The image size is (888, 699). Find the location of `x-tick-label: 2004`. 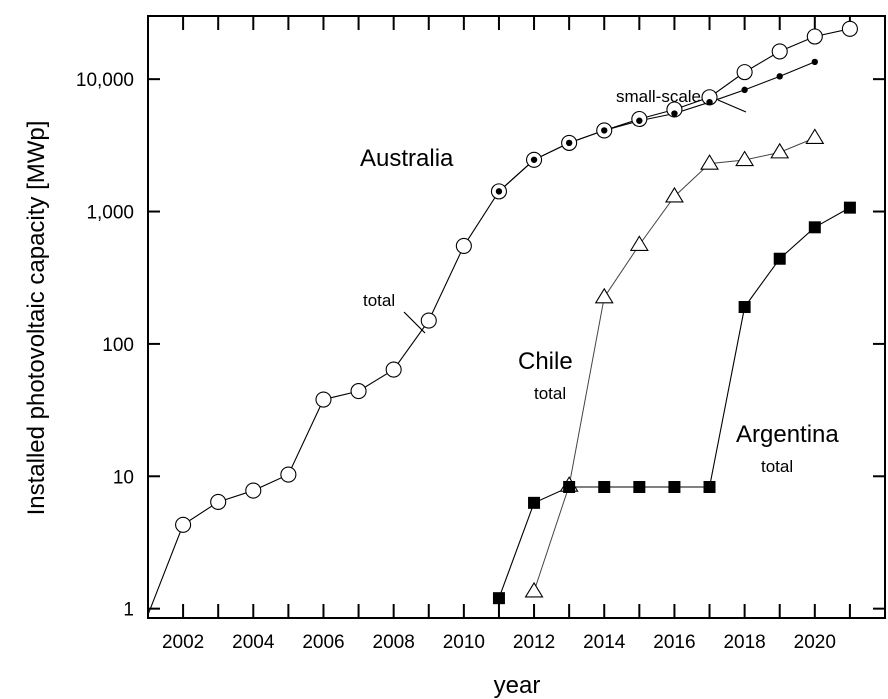

x-tick-label: 2004 is located at coordinates (253, 642).